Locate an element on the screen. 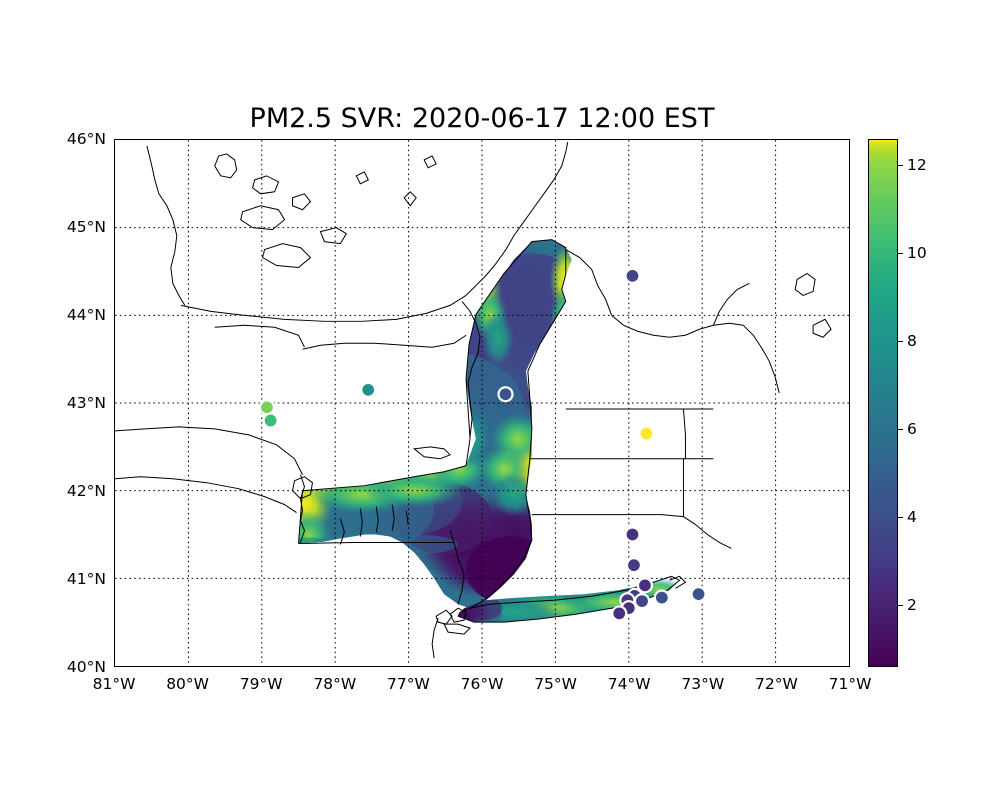 This screenshot has width=1000, height=800. station-syracuse: station-syracuse: 4.6 is located at coordinates (505, 394).